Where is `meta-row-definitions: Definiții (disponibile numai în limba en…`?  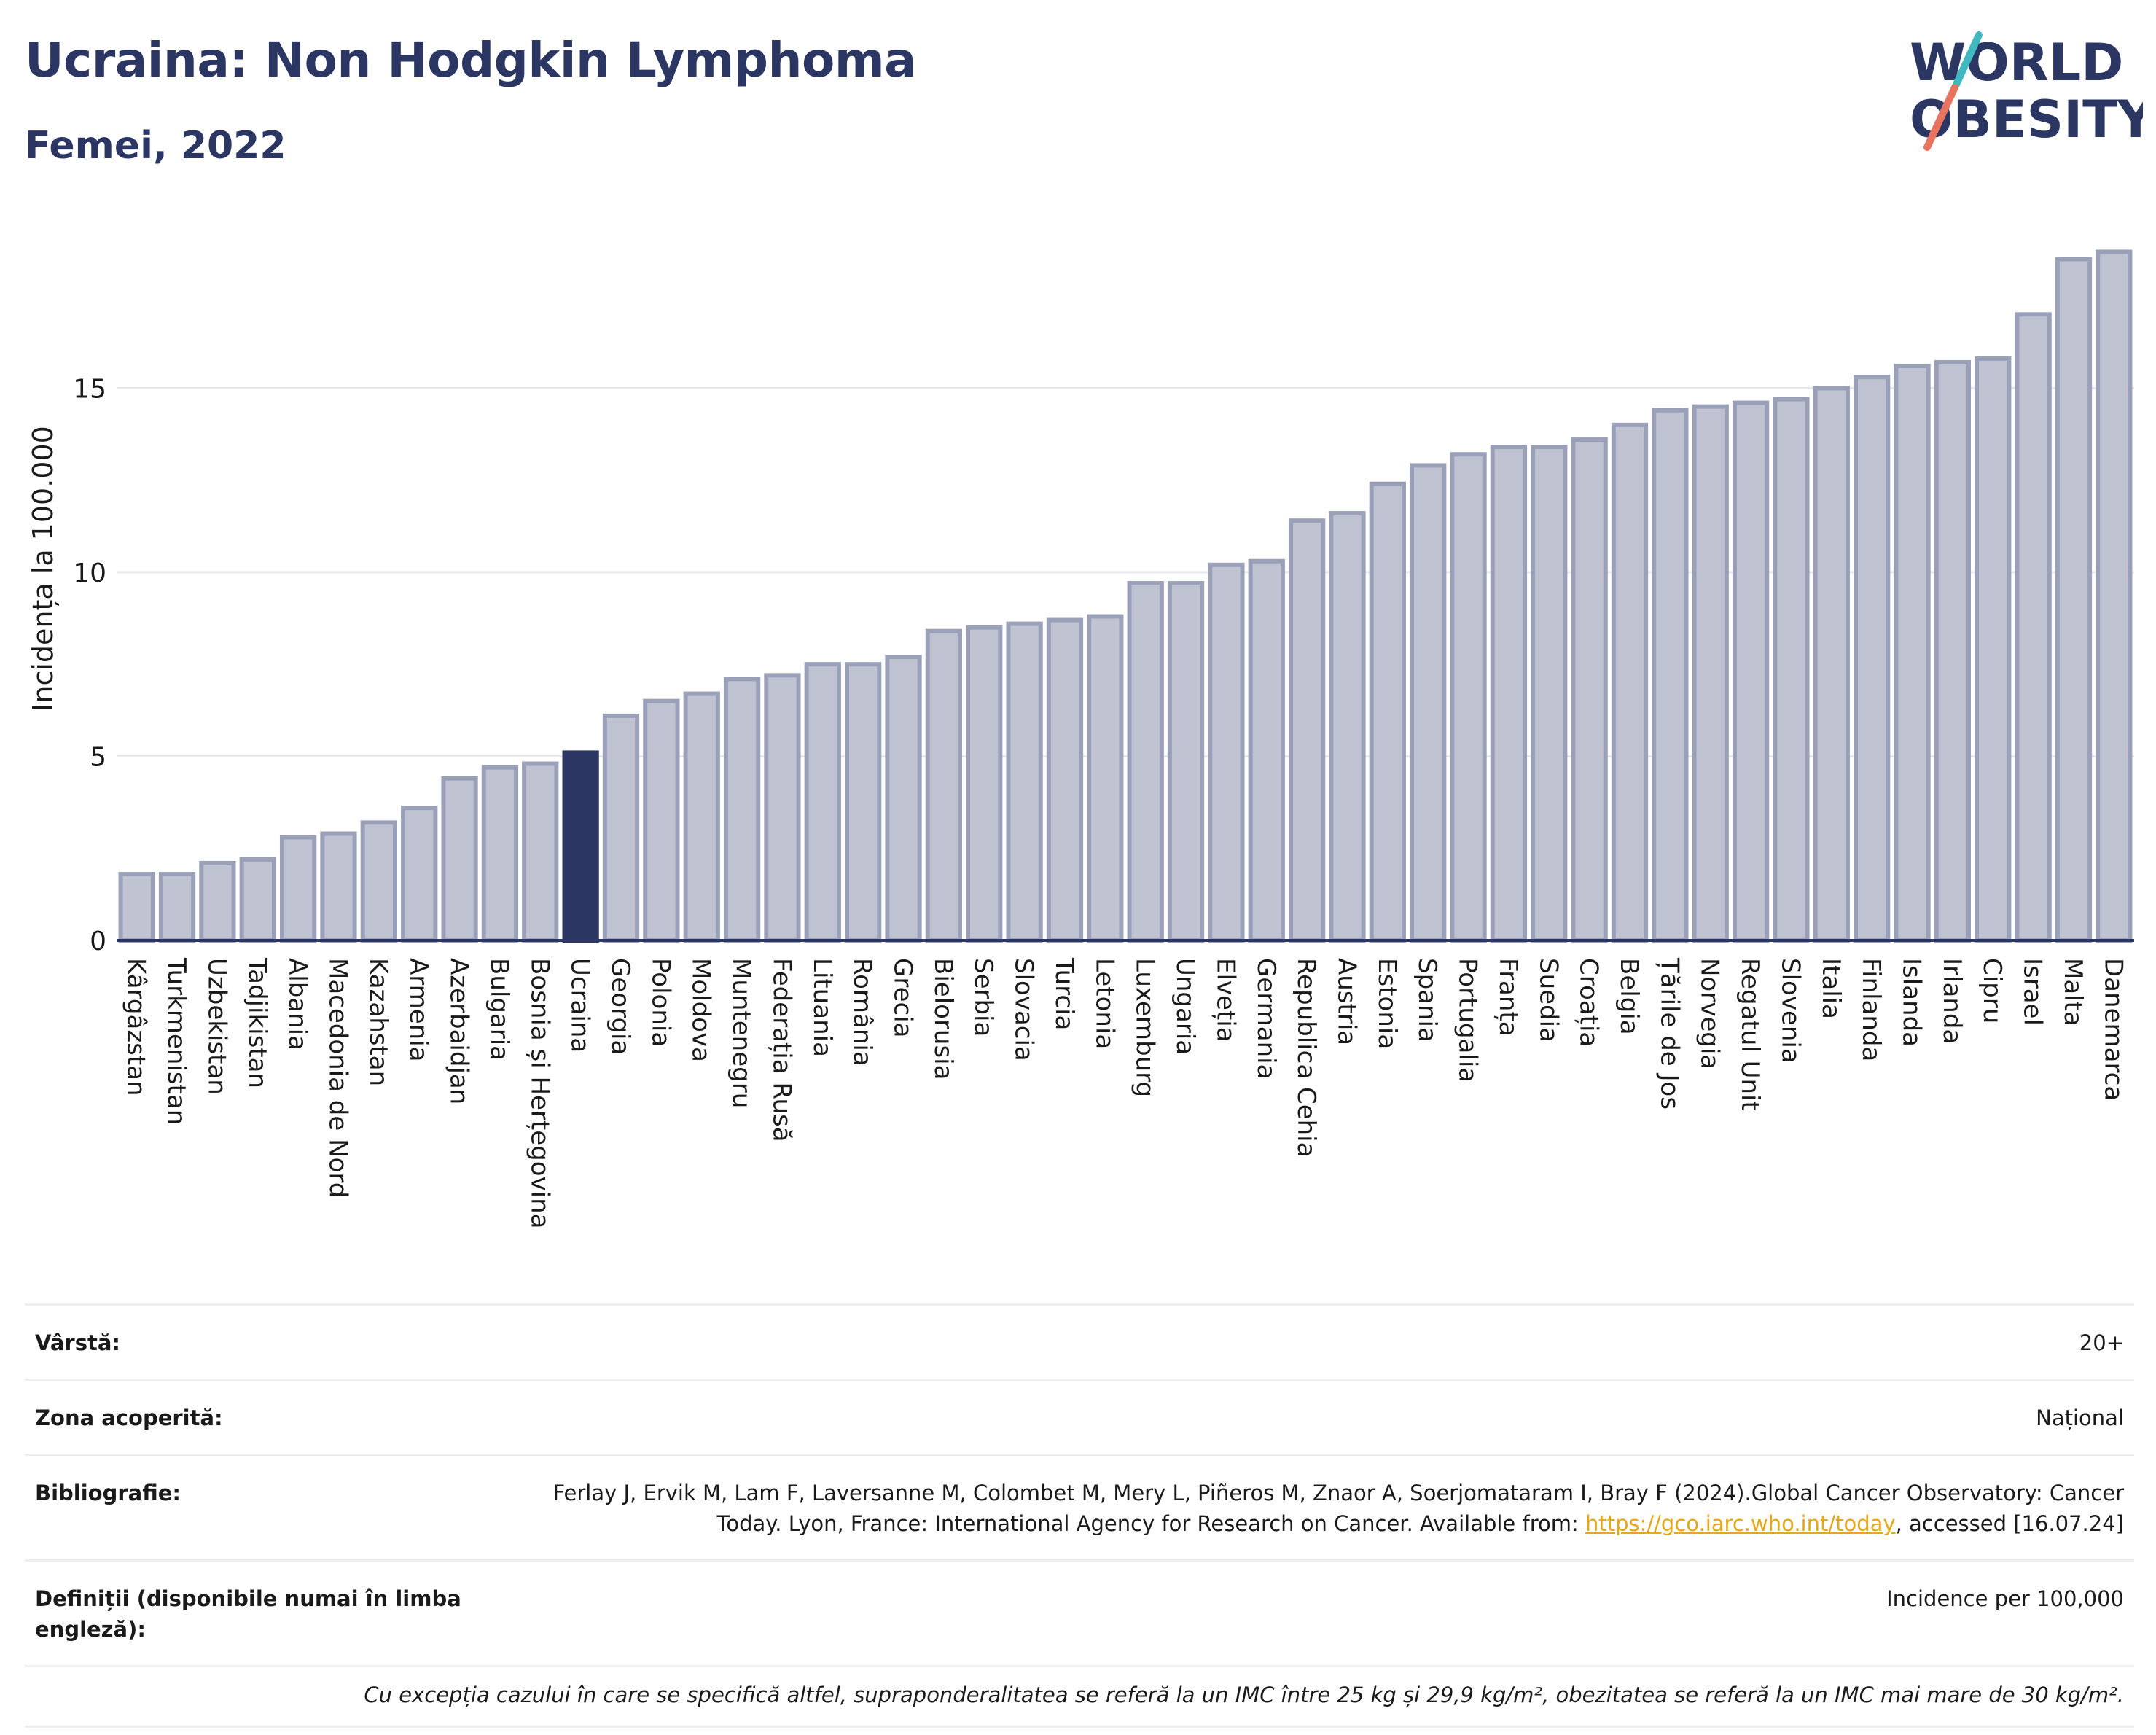 meta-row-definitions: Definiții (disponibile numai în limba en… is located at coordinates (1079, 1612).